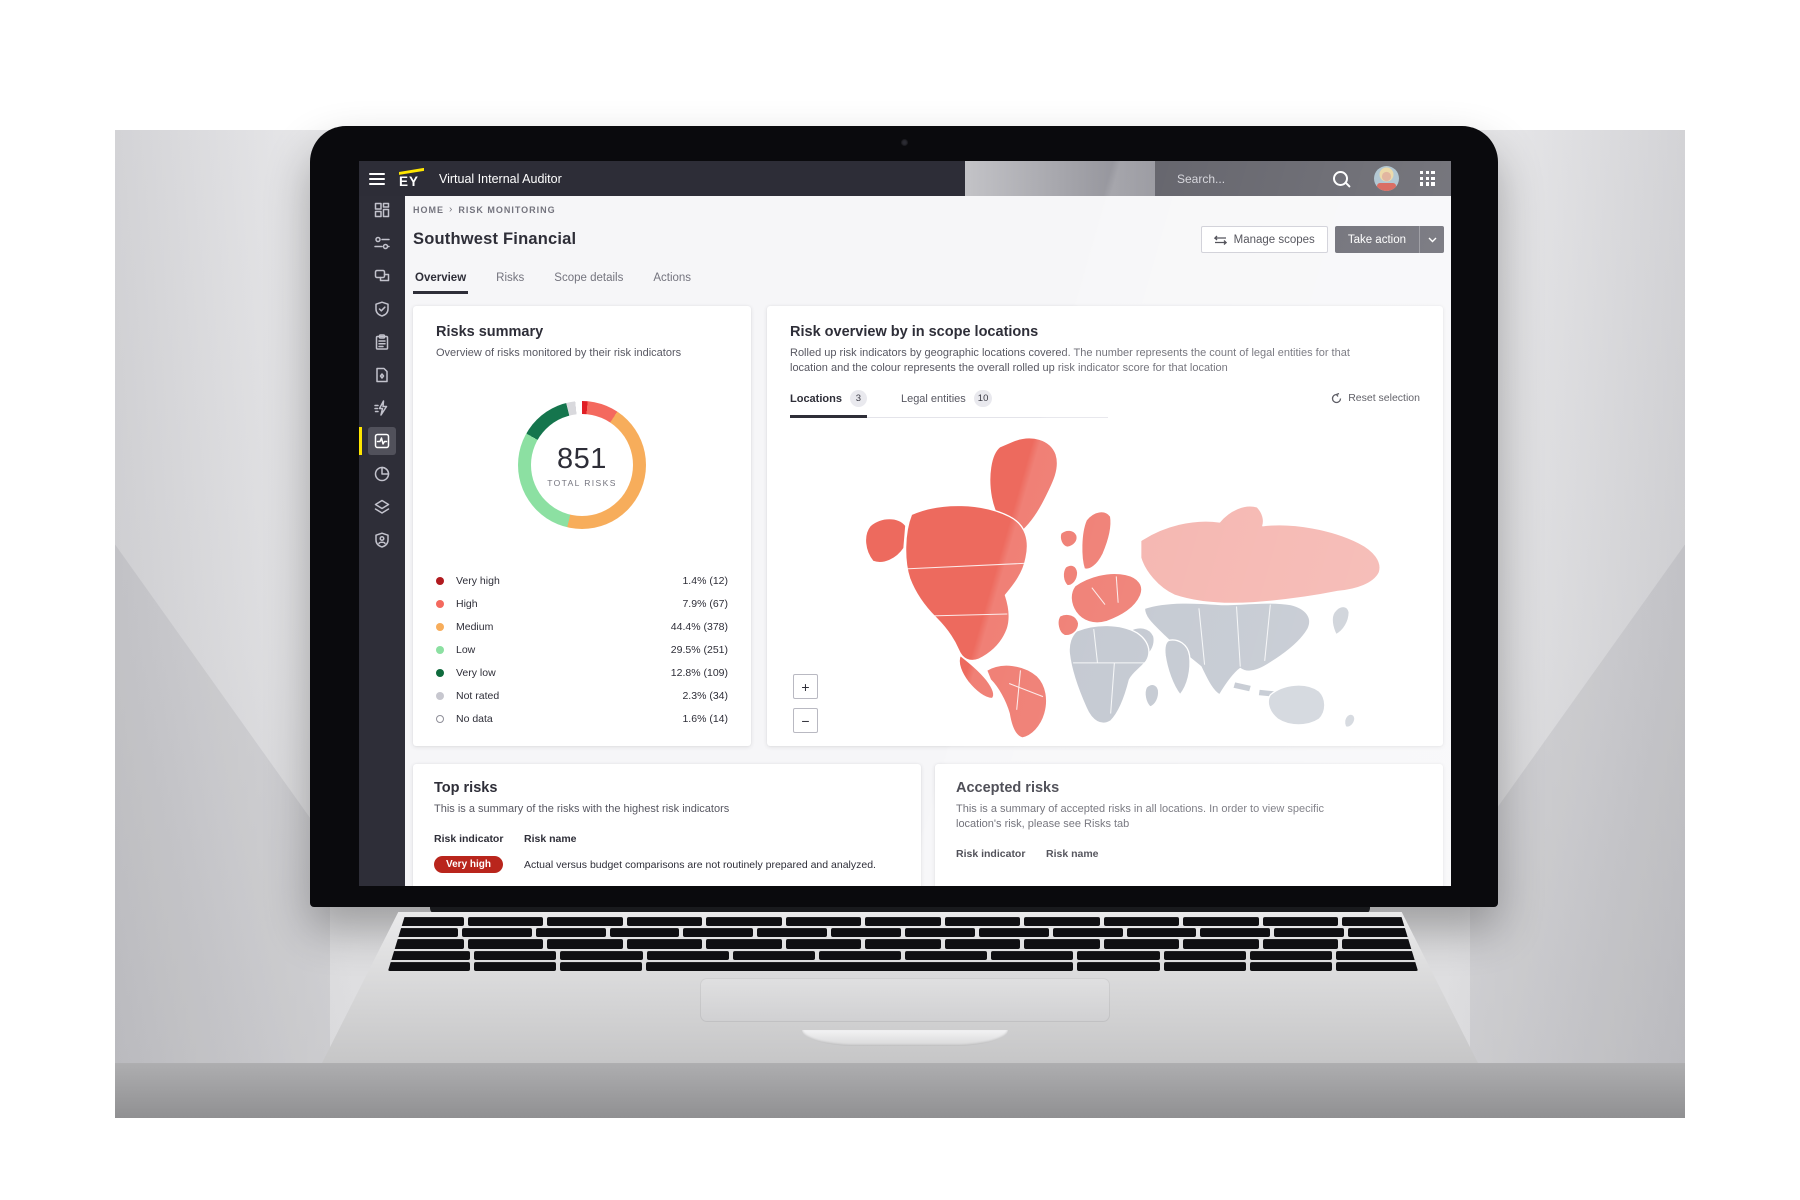  I want to click on reset-selection-button: Reset selection, so click(1375, 398).